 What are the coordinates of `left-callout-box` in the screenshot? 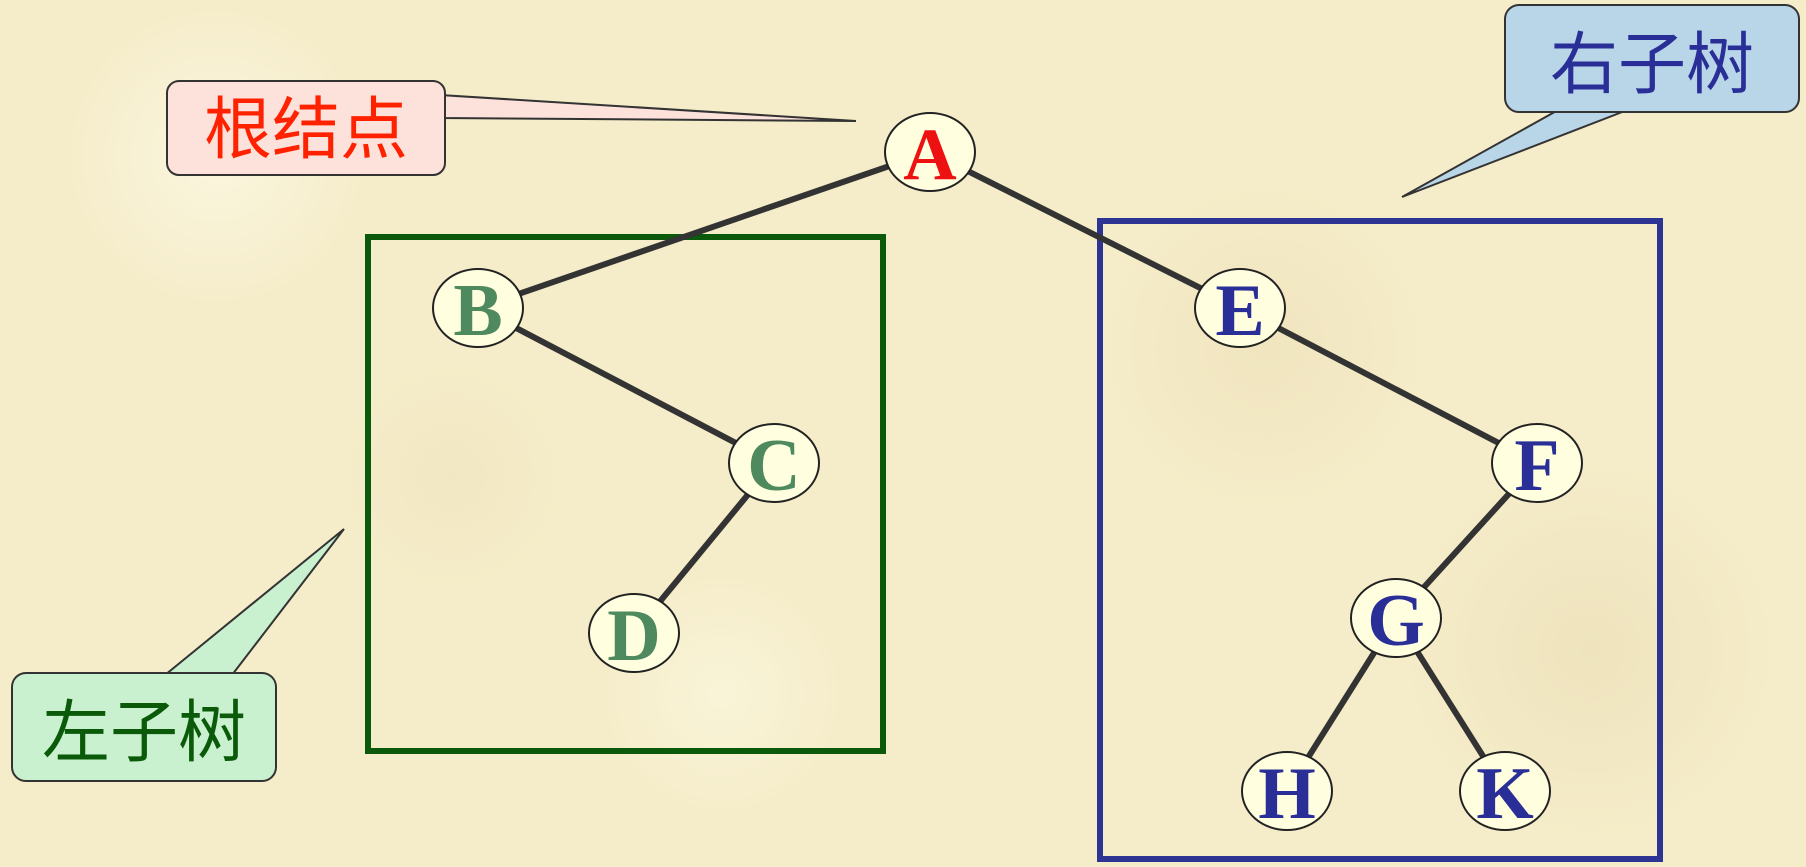 It's located at (144, 727).